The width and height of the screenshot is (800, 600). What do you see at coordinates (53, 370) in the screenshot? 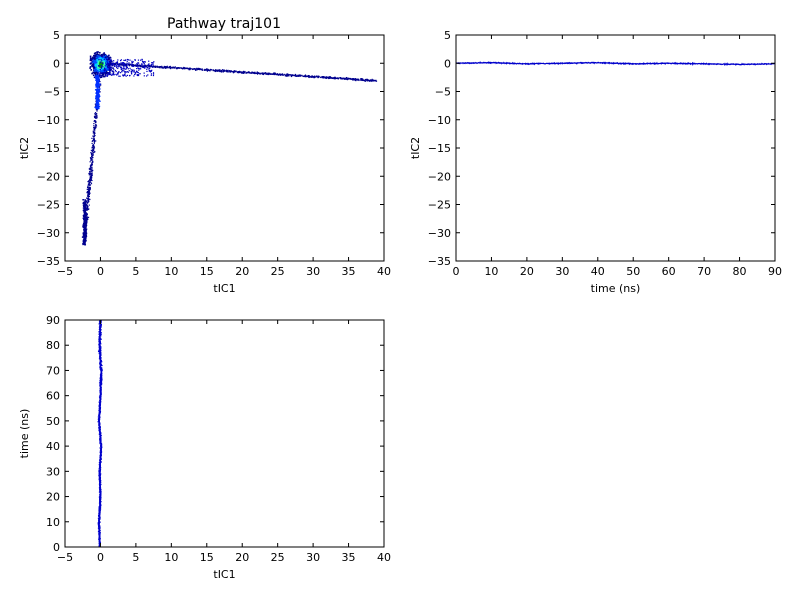
I see `y-tick-label: 70` at bounding box center [53, 370].